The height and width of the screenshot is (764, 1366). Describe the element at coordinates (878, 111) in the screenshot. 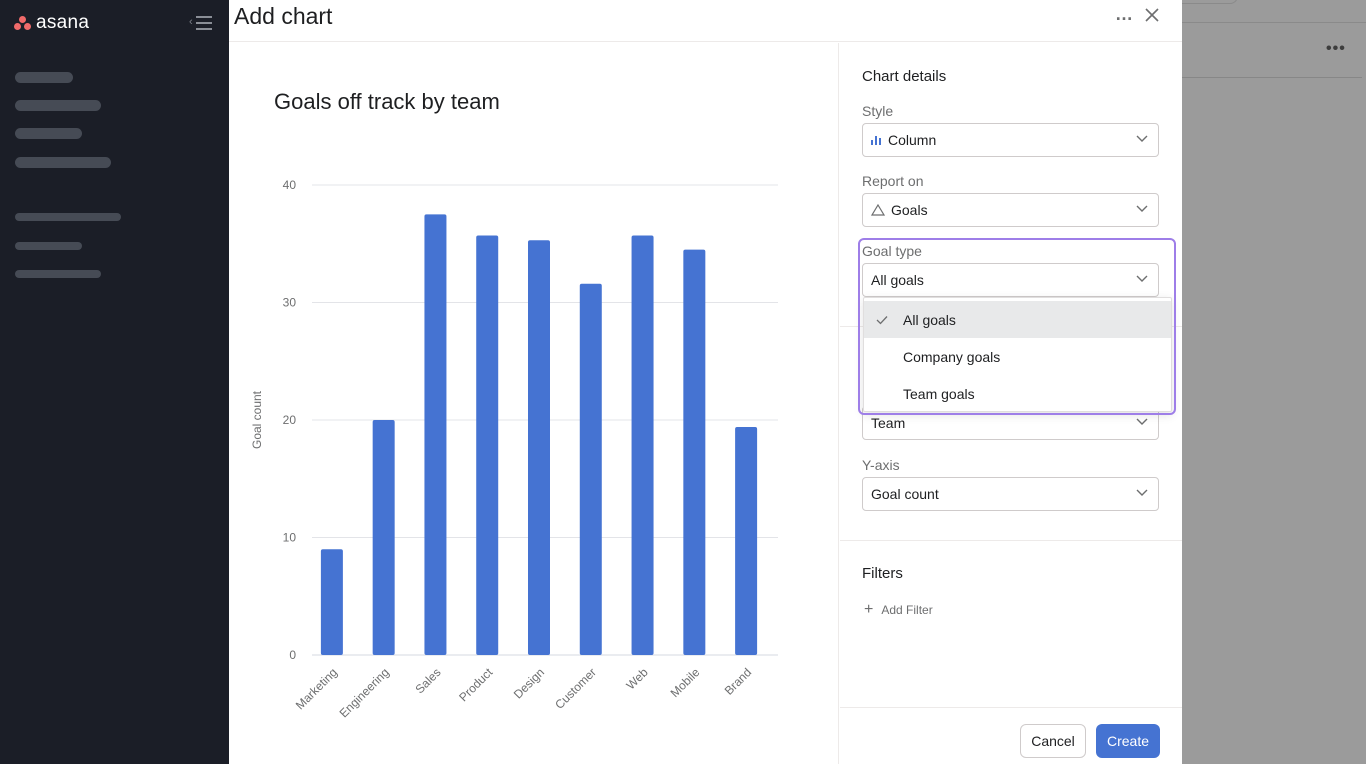

I see `style-label: Style` at that location.